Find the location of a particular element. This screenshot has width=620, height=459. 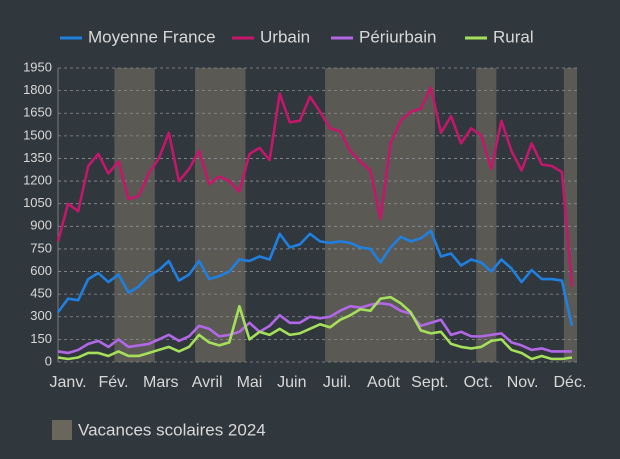

legend-label: Périurbain is located at coordinates (398, 36).